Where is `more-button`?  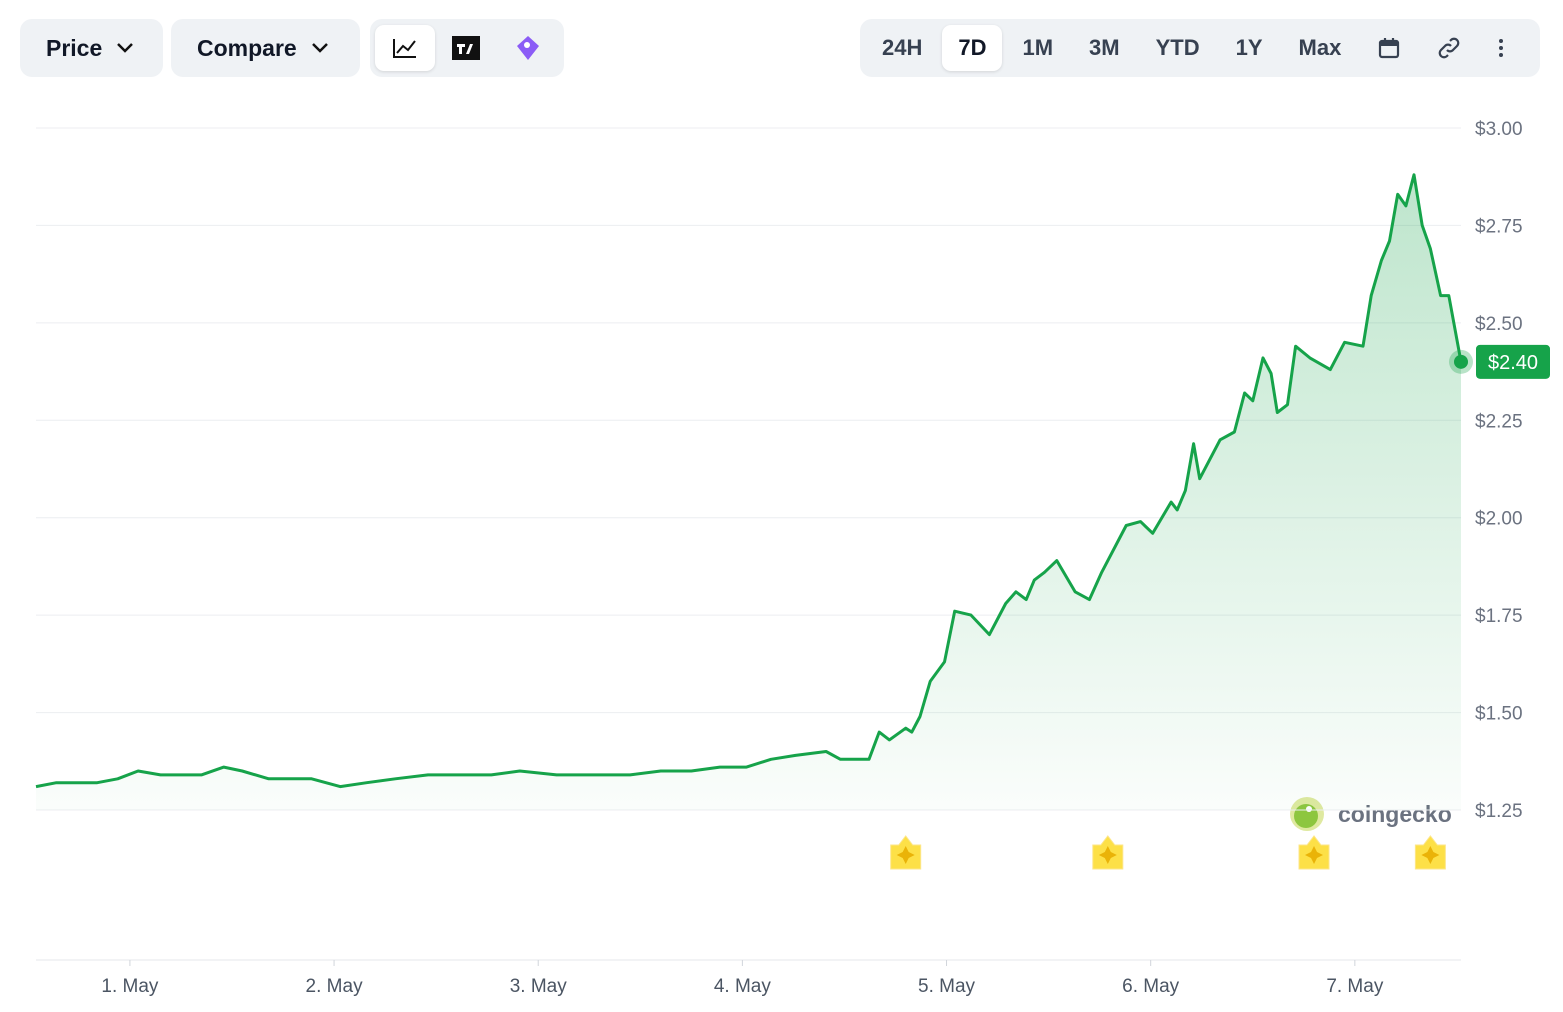 more-button is located at coordinates (1501, 48).